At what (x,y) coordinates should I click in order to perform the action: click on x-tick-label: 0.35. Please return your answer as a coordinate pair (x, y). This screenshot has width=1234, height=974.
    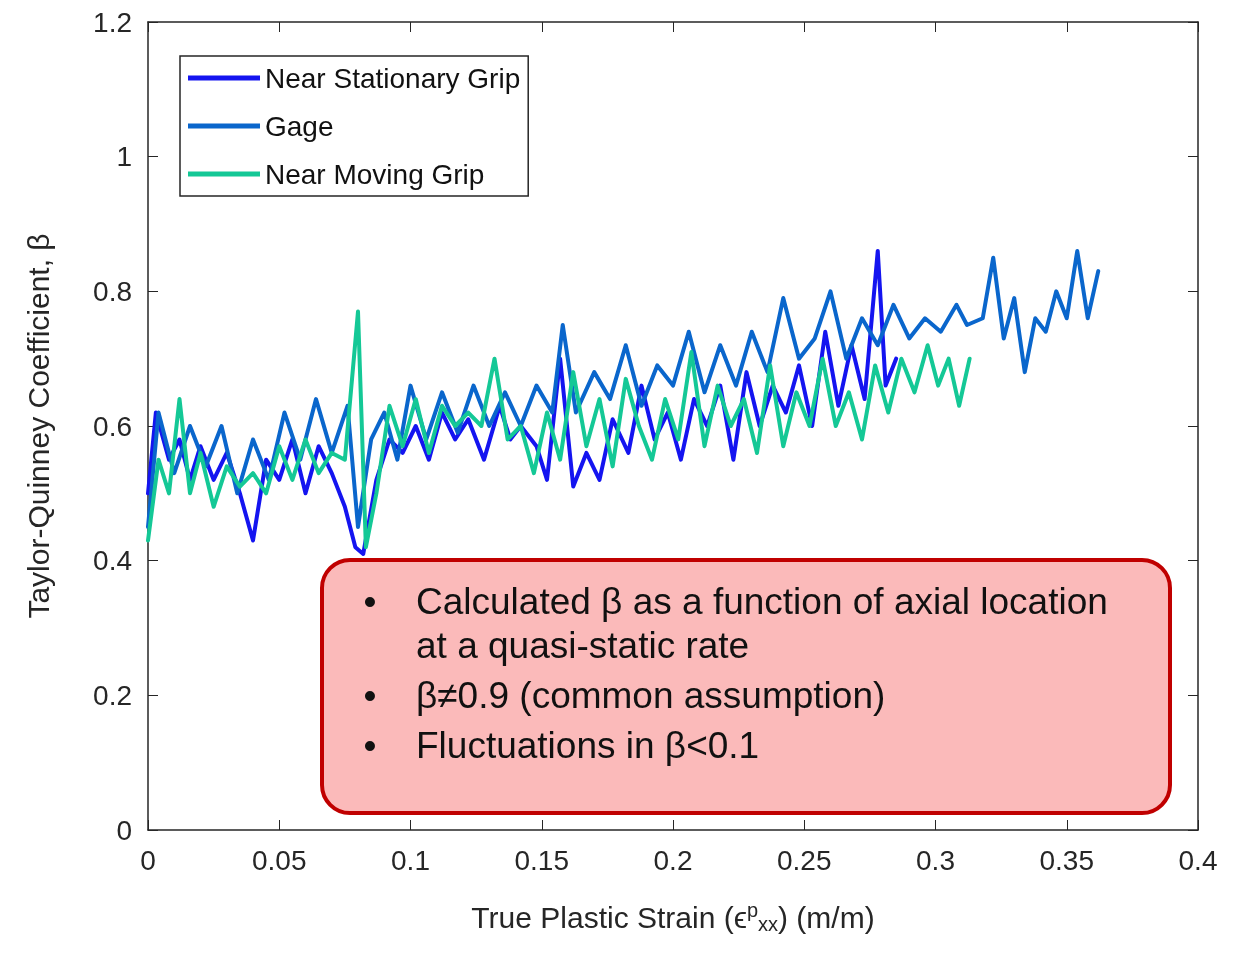
    Looking at the image, I should click on (1066, 860).